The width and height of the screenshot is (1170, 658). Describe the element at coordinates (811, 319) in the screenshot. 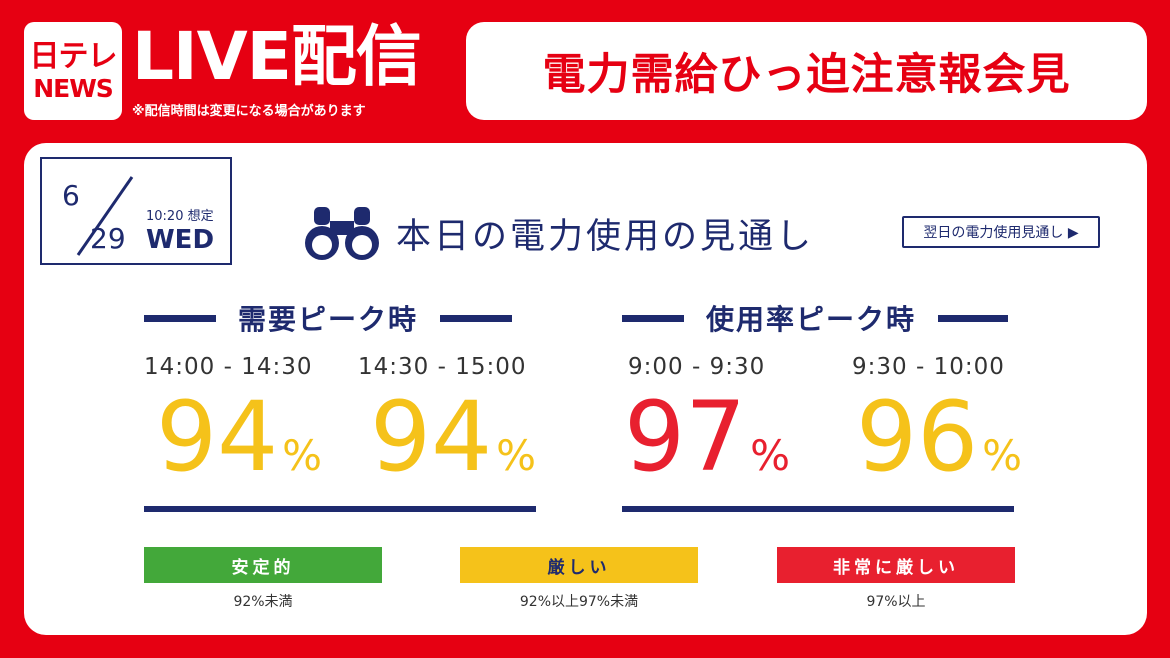

I see `section-label: 使用率ピーク時` at that location.